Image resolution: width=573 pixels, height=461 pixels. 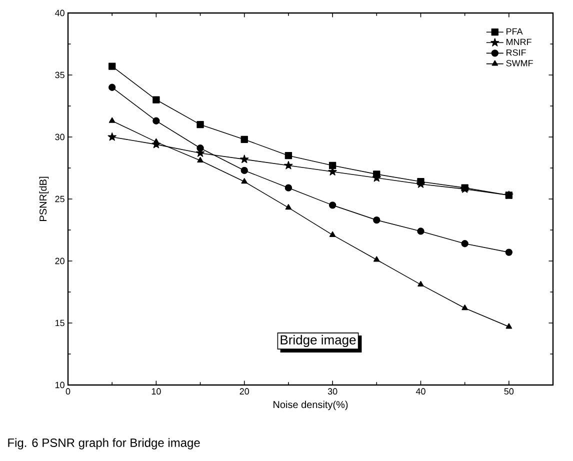 I want to click on annotation: Bridge image, so click(x=318, y=341).